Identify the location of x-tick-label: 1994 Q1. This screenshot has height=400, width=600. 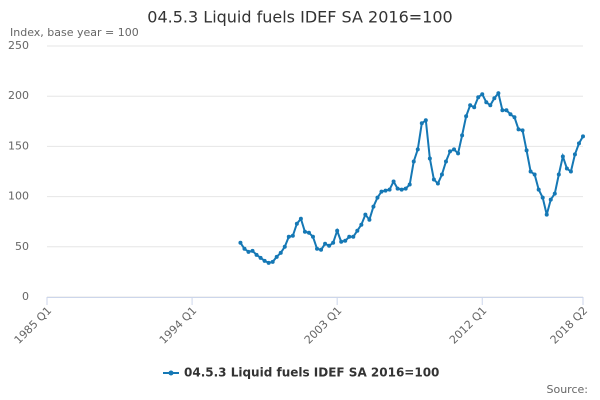
(178, 325).